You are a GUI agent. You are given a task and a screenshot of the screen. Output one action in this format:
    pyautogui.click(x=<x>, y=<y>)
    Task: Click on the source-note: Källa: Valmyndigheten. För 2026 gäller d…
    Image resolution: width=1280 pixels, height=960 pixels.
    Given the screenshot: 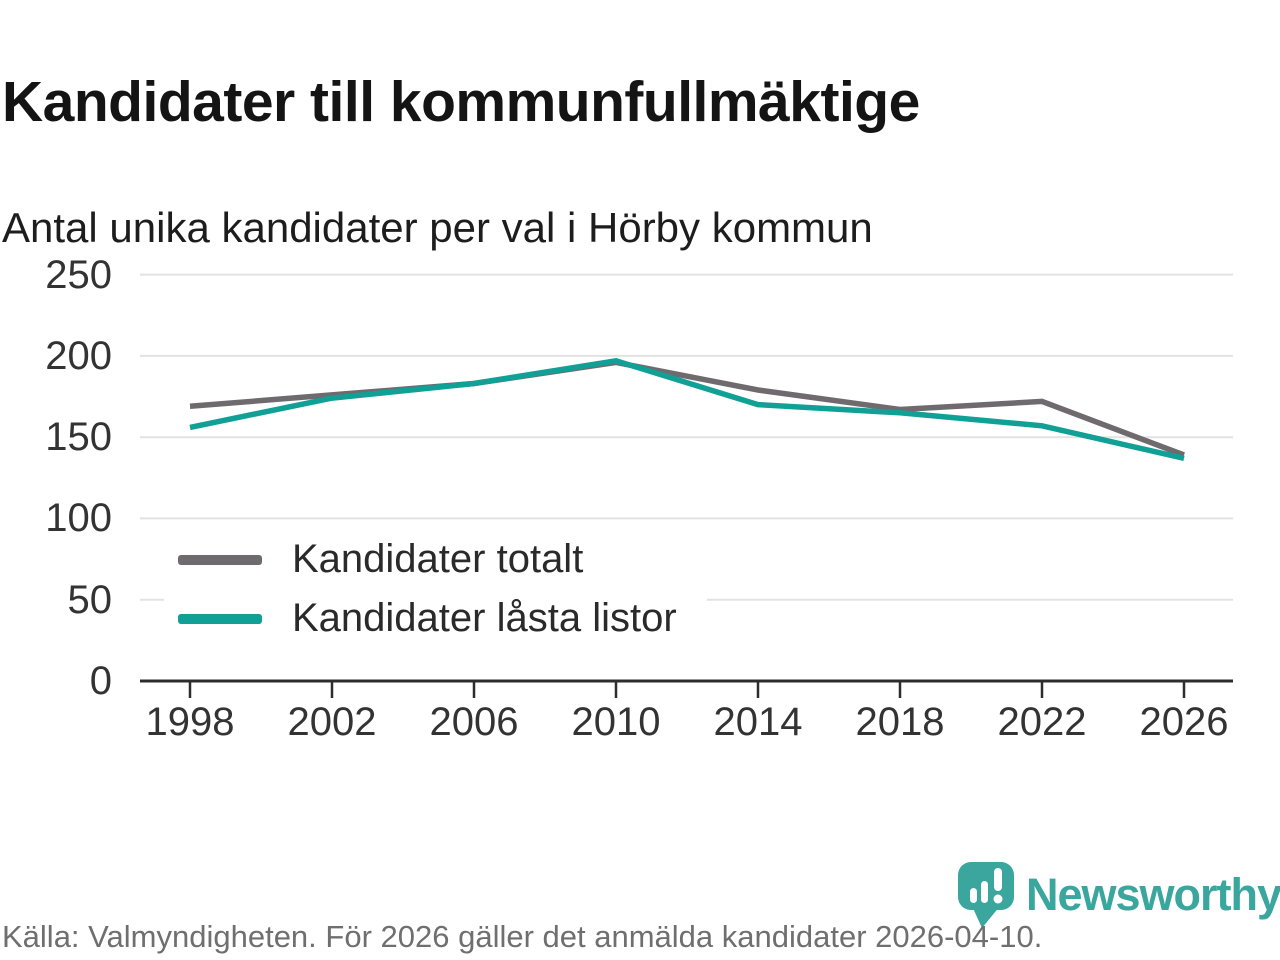 What is the action you would take?
    pyautogui.click(x=522, y=936)
    